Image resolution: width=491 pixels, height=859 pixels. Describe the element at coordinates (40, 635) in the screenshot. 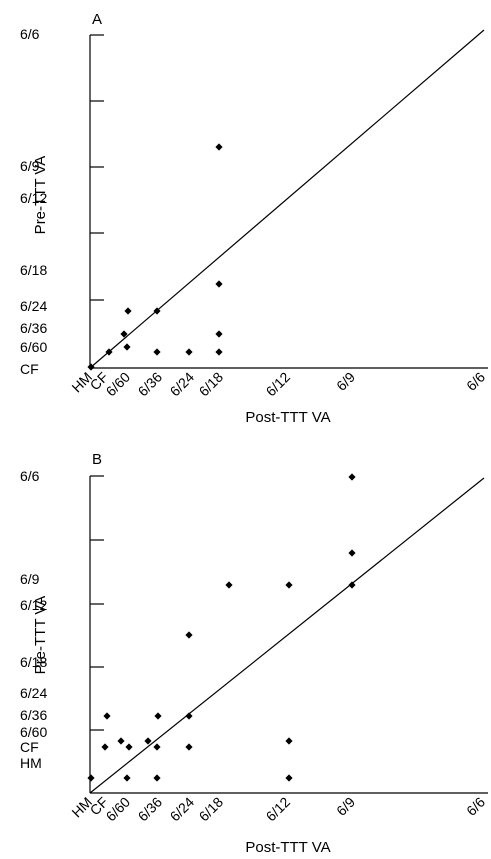

I see `panel-b-y-axis-title: Pre-TTT VA` at that location.